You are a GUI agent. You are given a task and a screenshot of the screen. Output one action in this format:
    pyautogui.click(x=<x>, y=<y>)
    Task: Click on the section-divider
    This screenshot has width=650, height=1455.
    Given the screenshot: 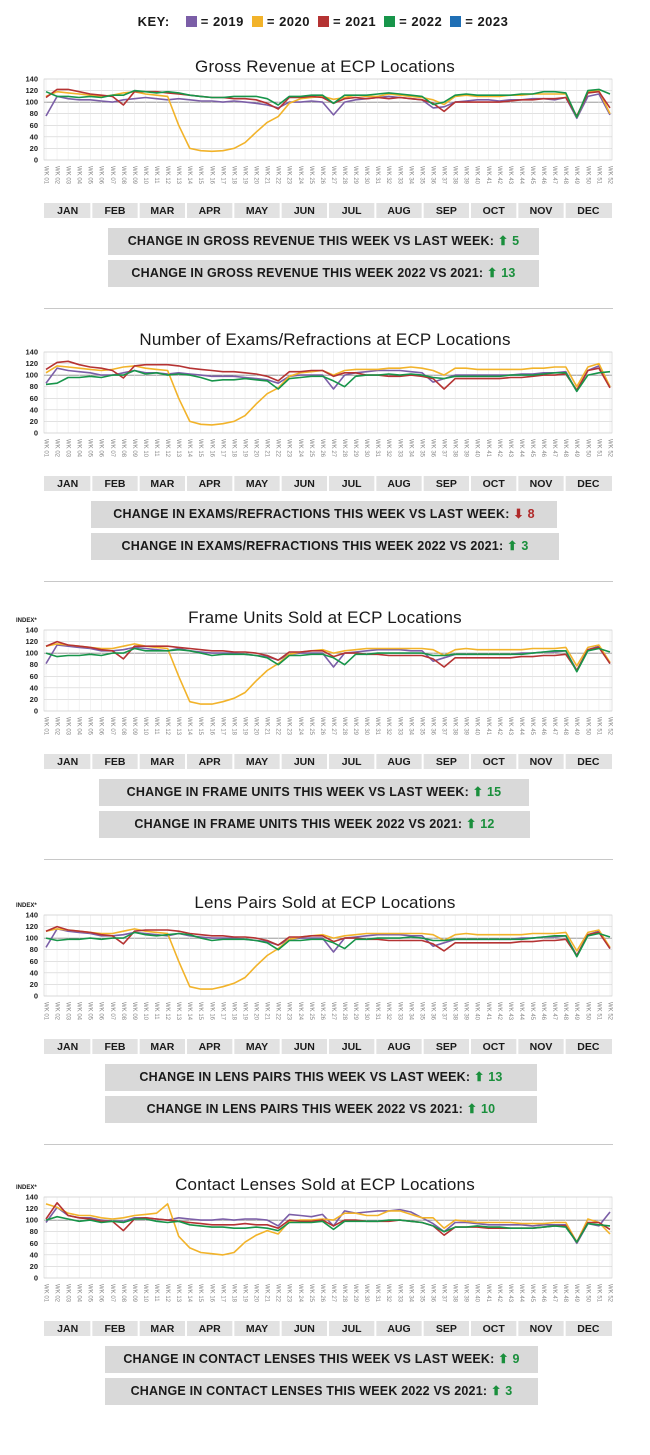 What is the action you would take?
    pyautogui.click(x=328, y=308)
    